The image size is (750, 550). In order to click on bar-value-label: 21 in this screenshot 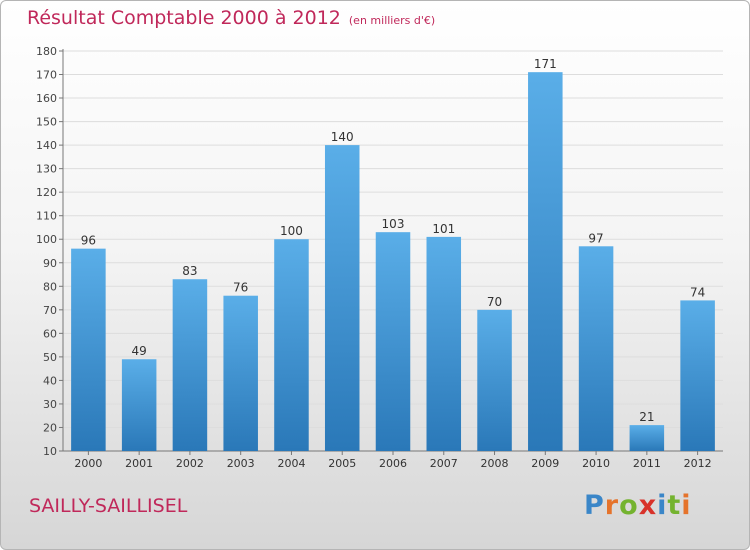, I will do `click(646, 417)`.